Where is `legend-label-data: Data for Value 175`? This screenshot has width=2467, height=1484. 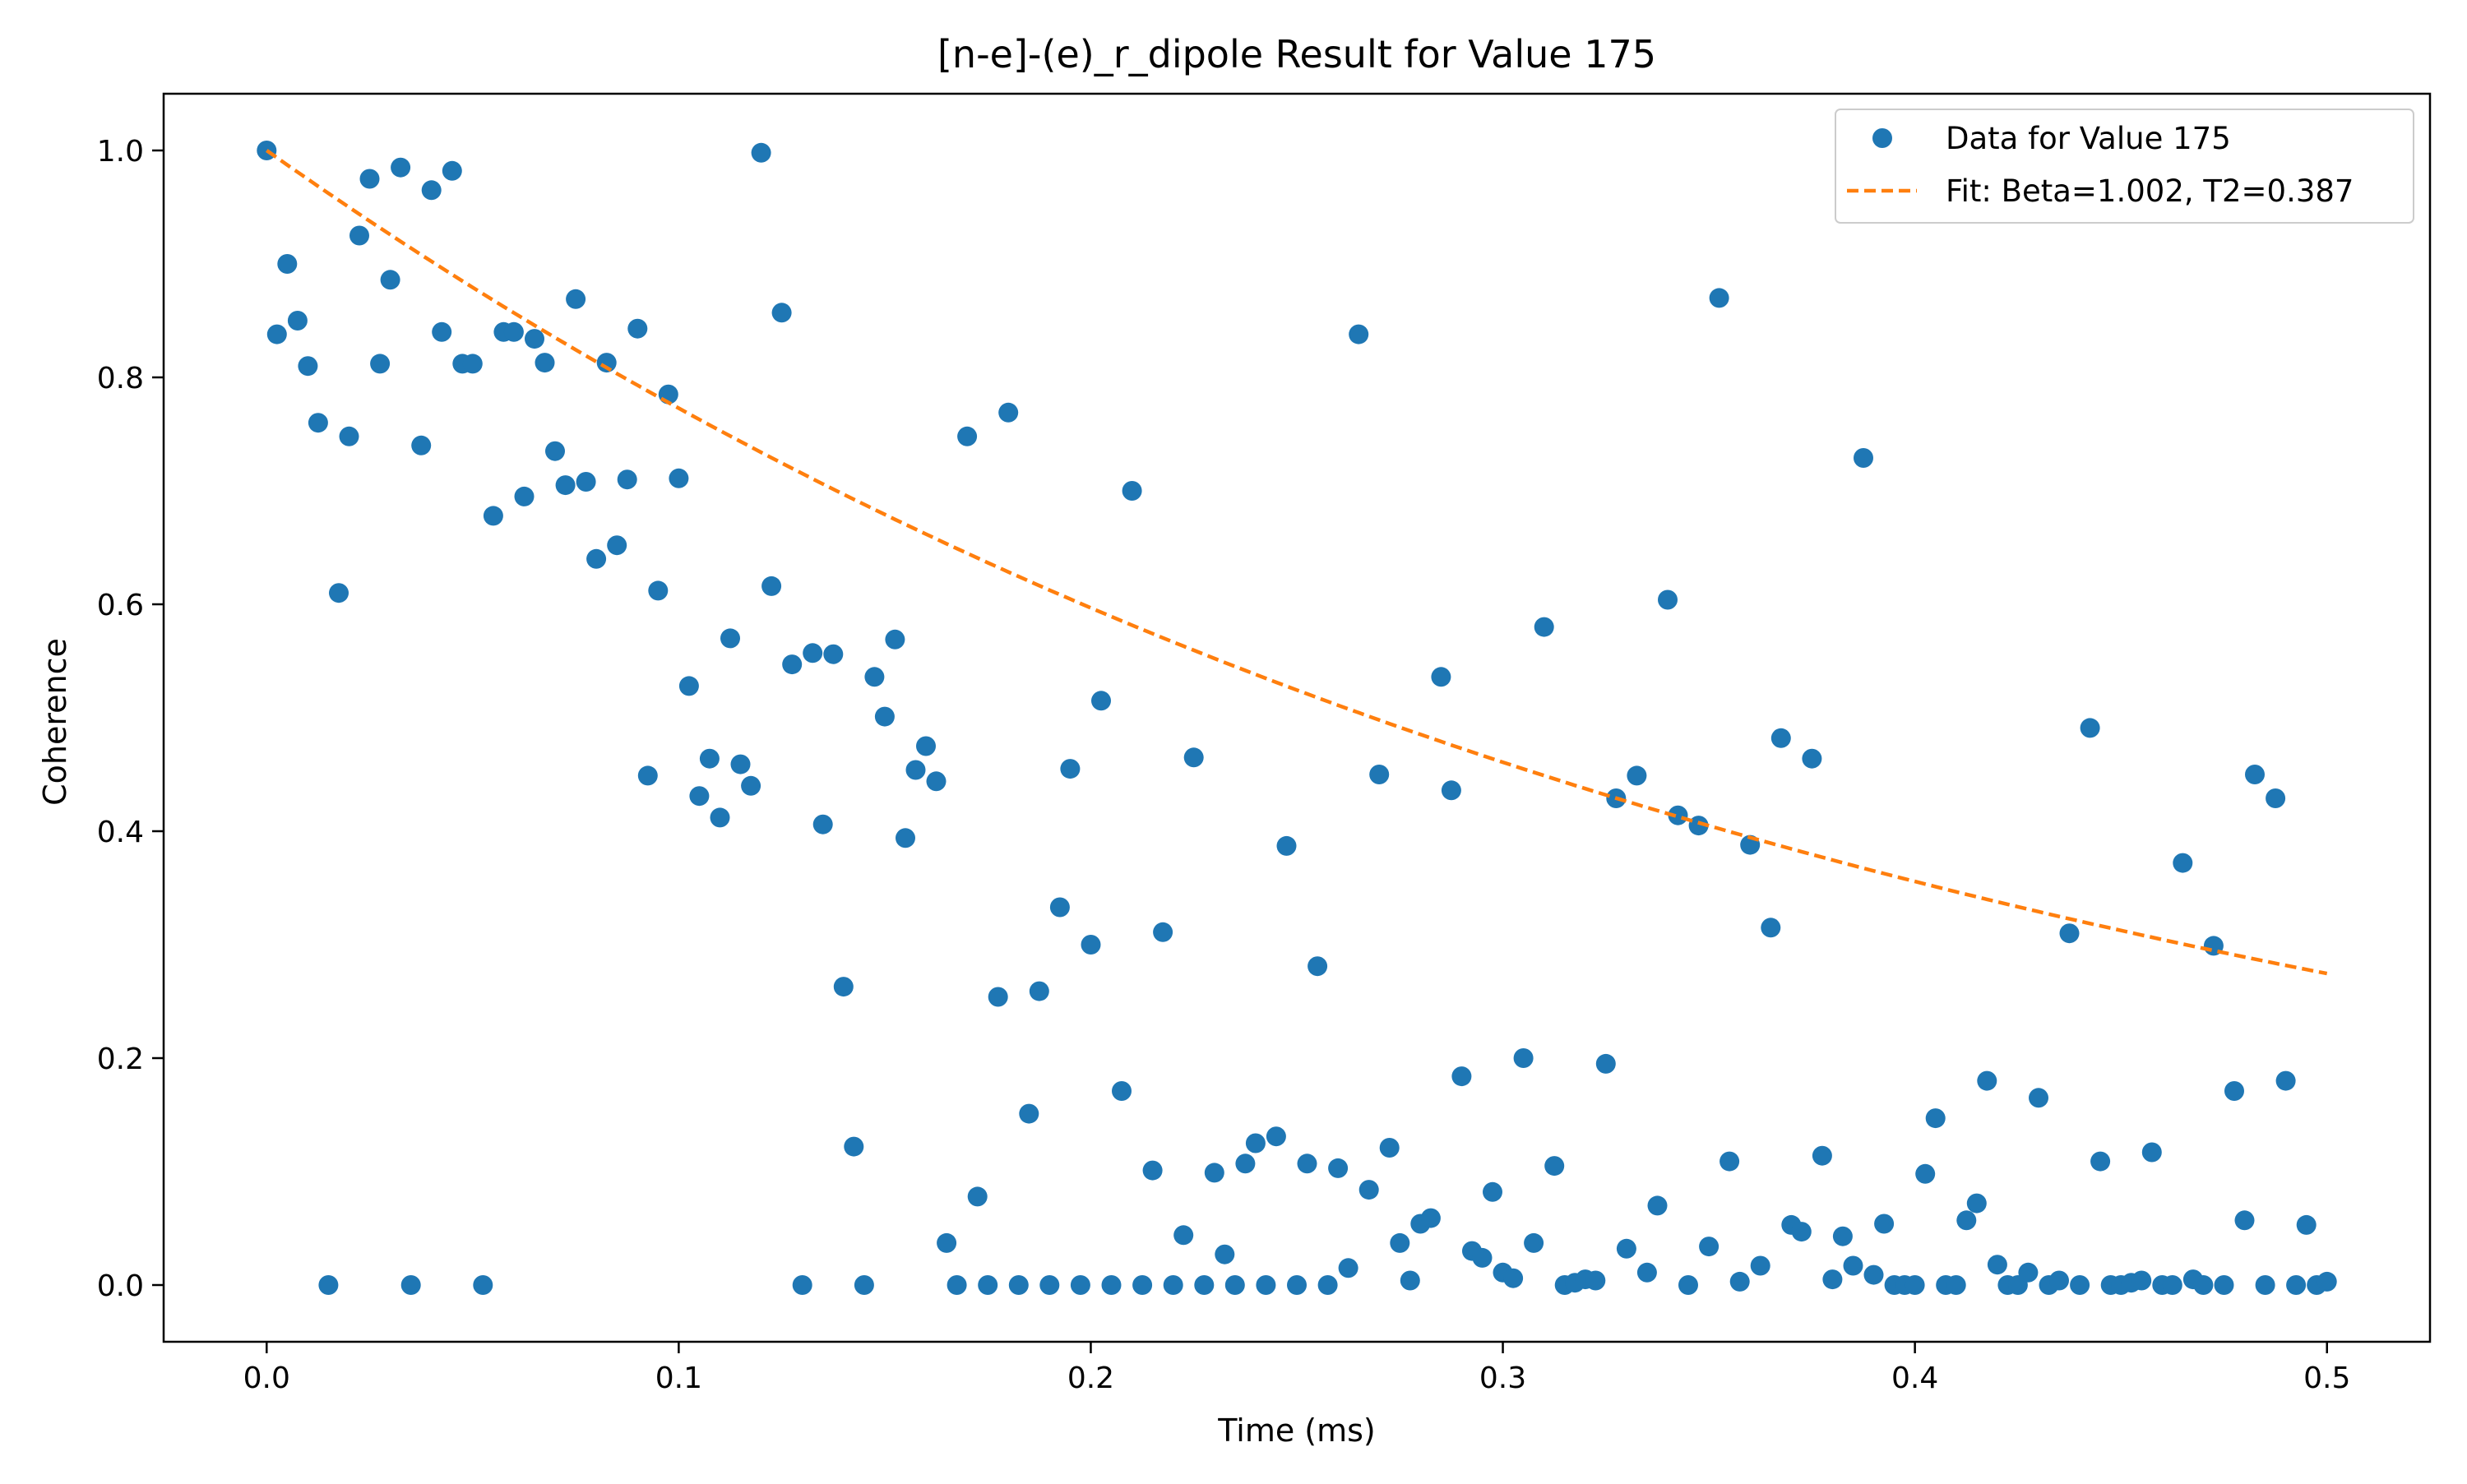 legend-label-data: Data for Value 175 is located at coordinates (2089, 138).